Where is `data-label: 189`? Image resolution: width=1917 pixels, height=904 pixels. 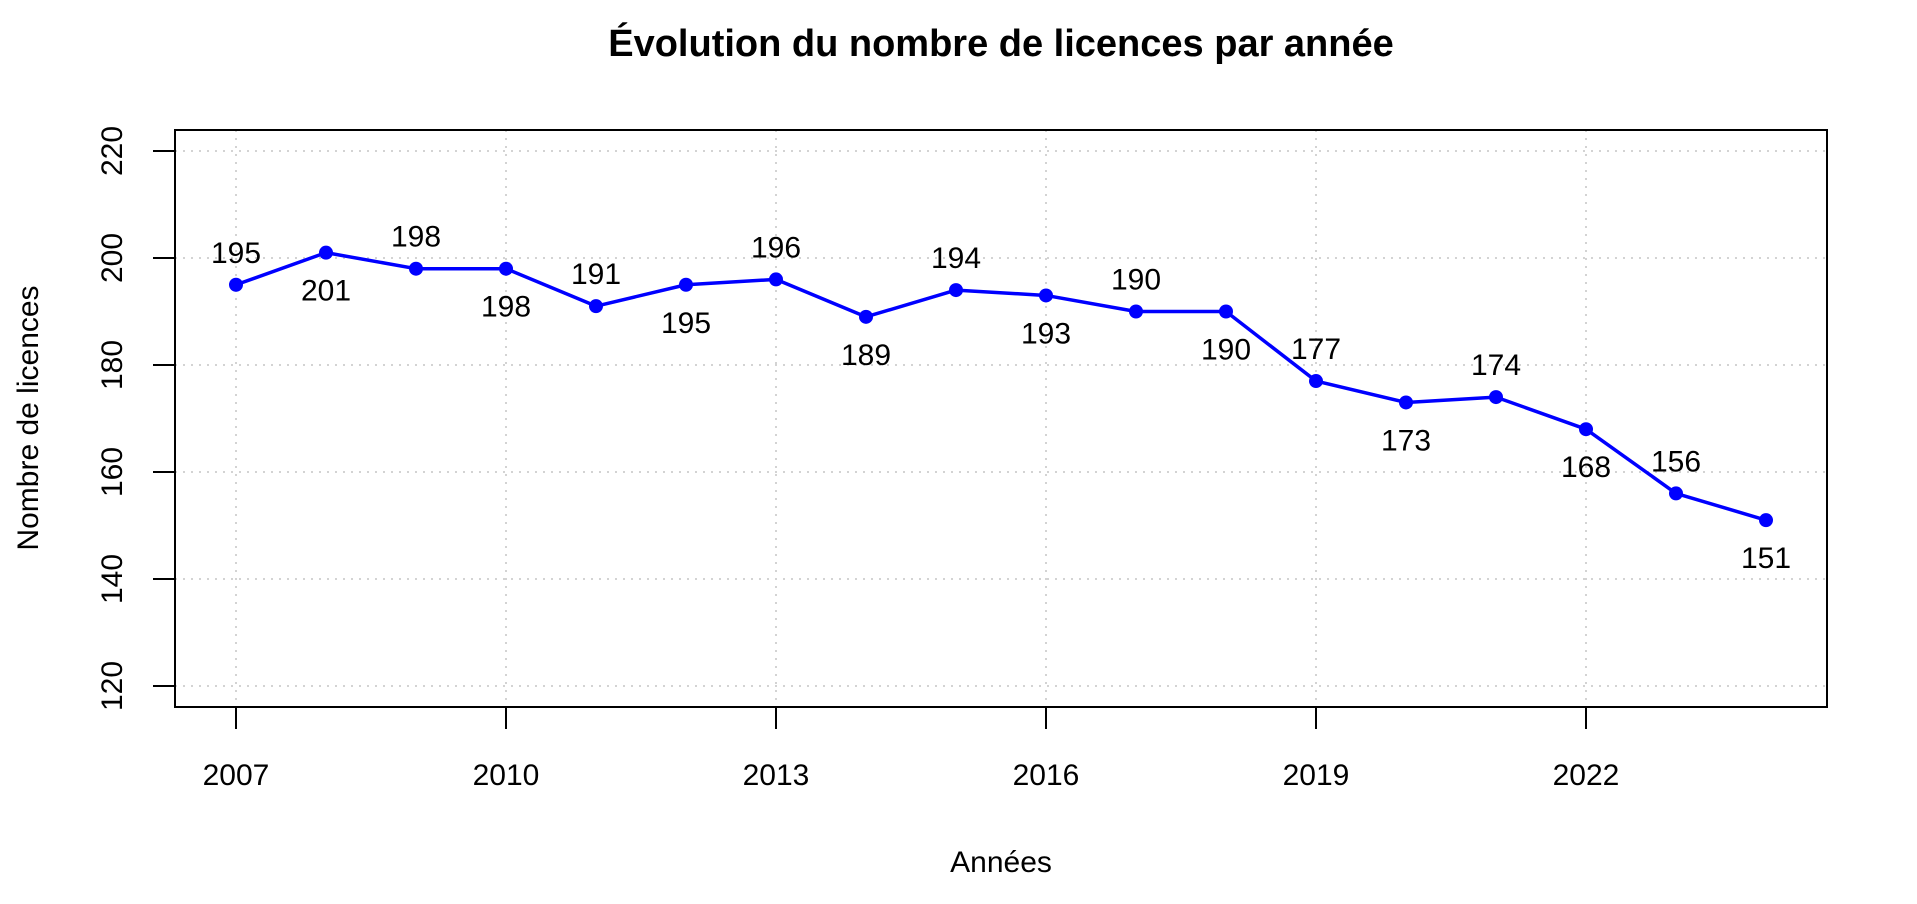 data-label: 189 is located at coordinates (866, 355).